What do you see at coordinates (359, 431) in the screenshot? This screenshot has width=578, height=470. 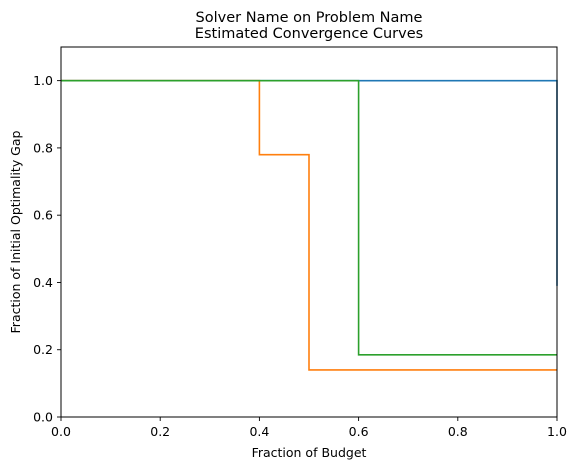 I see `x-tick-label: 0.6` at bounding box center [359, 431].